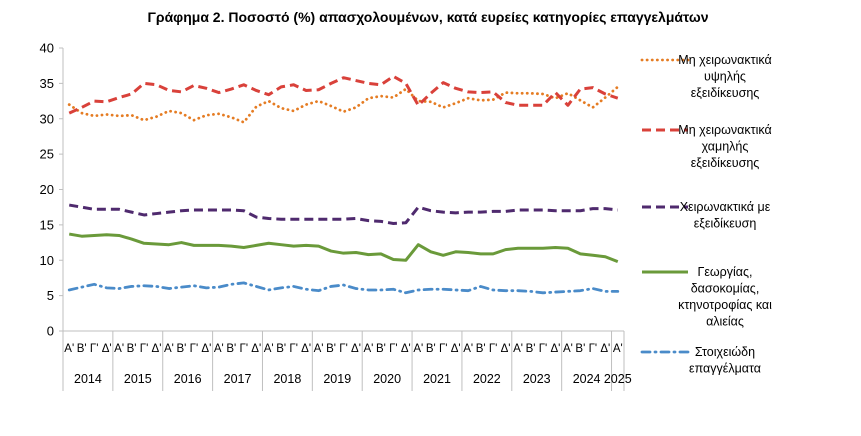 Image resolution: width=861 pixels, height=436 pixels. Describe the element at coordinates (618, 379) in the screenshot. I see `year-label: 2025` at that location.